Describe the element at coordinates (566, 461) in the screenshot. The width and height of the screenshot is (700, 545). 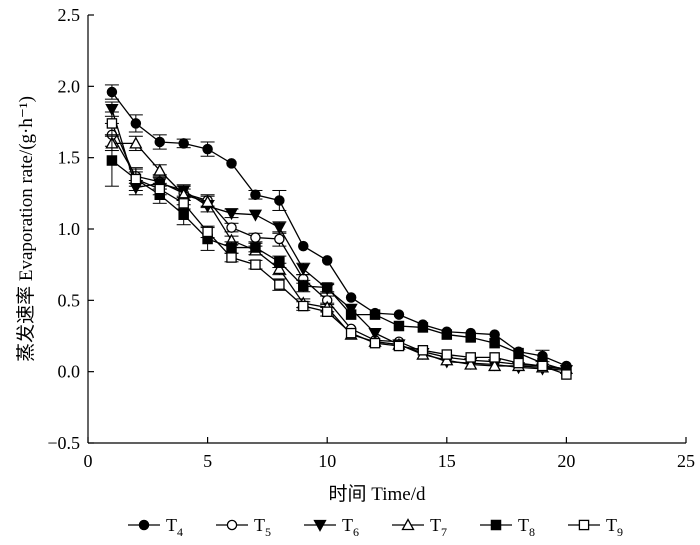
I see `x-tick-label: 20` at that location.